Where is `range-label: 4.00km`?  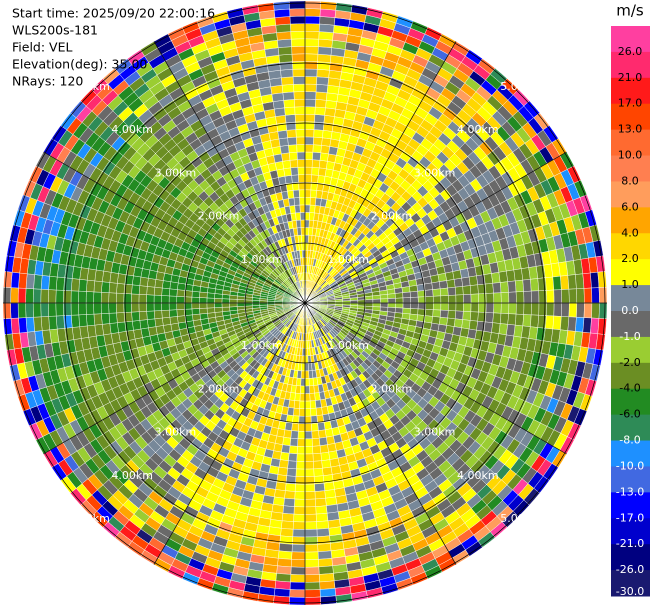
range-label: 4.00km is located at coordinates (132, 129).